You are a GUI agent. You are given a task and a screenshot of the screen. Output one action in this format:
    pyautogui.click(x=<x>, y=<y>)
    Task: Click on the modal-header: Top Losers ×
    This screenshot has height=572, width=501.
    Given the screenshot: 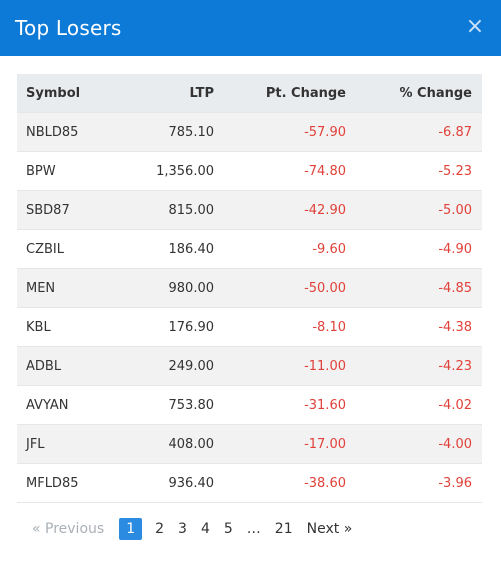 What is the action you would take?
    pyautogui.click(x=250, y=28)
    